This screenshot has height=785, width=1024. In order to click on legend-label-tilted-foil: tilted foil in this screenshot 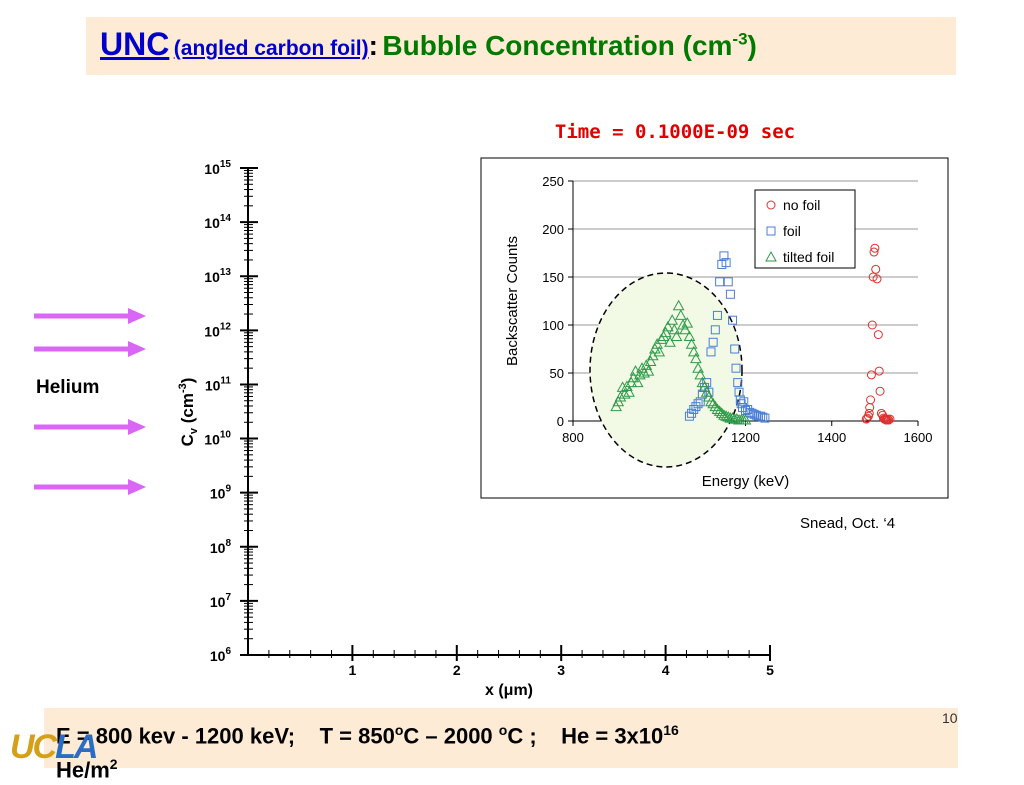, I will do `click(808, 257)`.